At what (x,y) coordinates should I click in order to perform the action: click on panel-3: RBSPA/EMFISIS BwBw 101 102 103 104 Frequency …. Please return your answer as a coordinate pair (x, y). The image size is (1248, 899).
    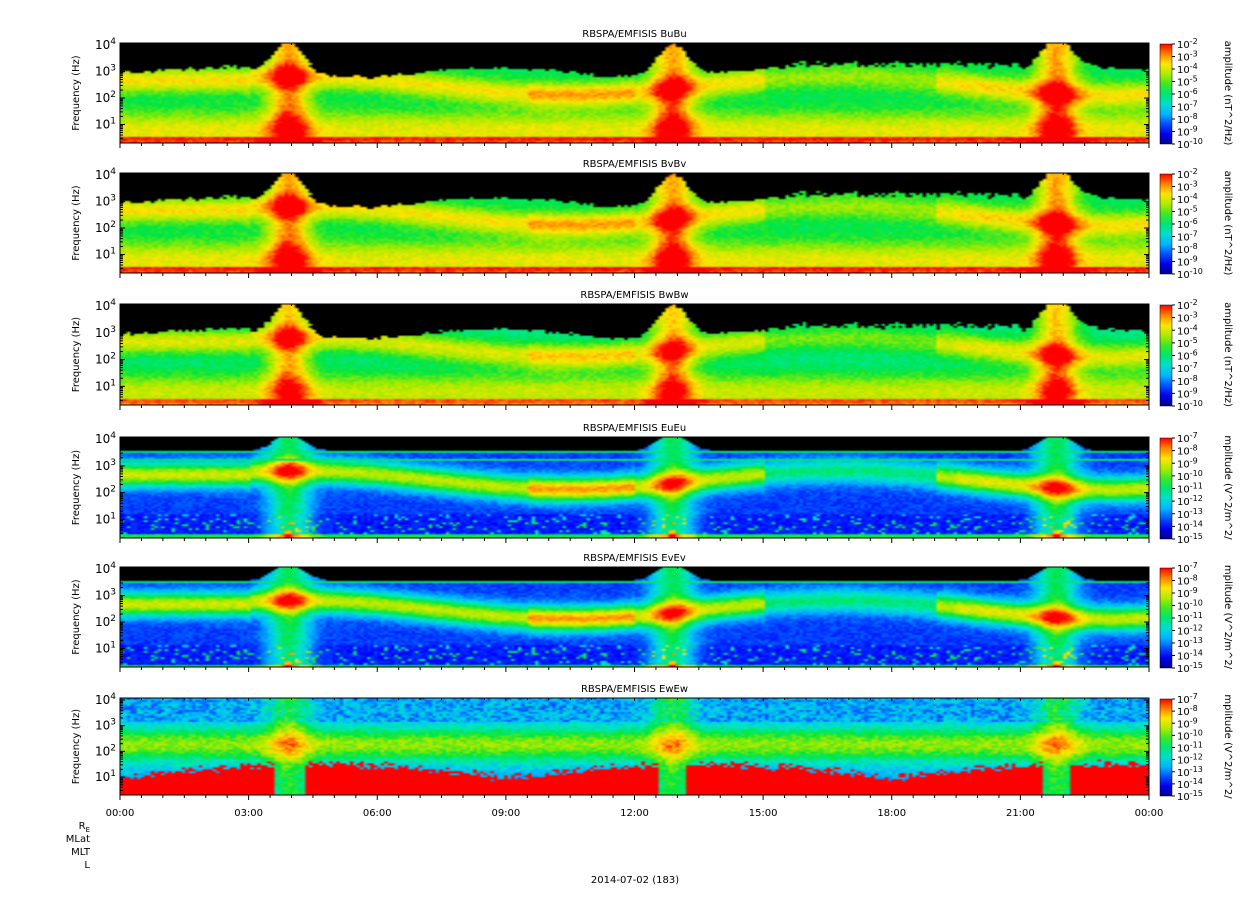
    Looking at the image, I should click on (652, 351).